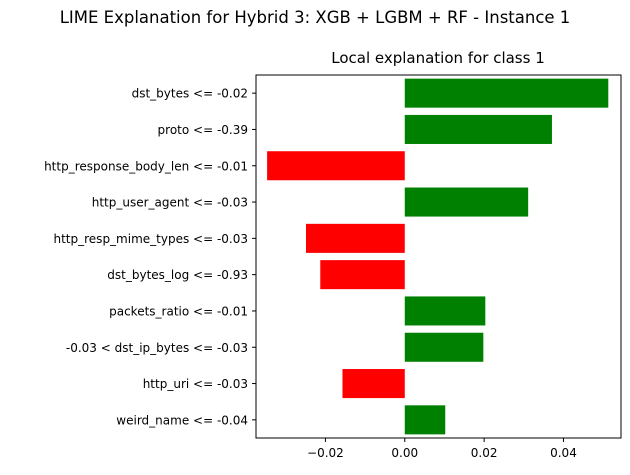 This screenshot has width=630, height=475. What do you see at coordinates (146, 166) in the screenshot?
I see `y-tick-label-2: http_response_body_len <= -0.01` at bounding box center [146, 166].